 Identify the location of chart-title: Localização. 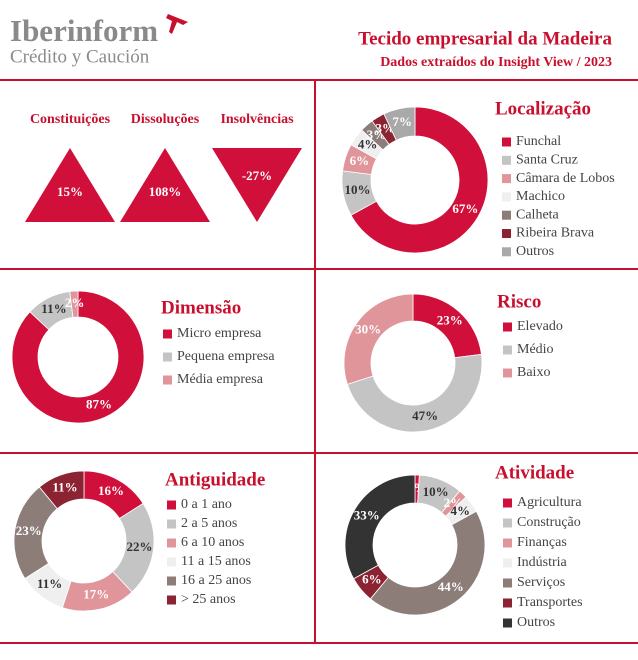
(543, 108).